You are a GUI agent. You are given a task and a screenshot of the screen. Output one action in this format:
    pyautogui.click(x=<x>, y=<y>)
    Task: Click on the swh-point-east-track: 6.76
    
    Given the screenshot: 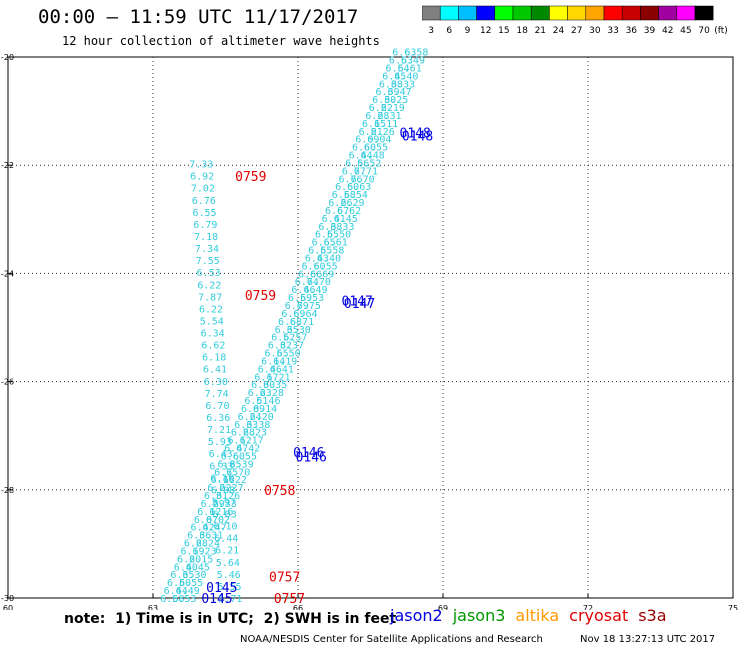 What is the action you would take?
    pyautogui.click(x=350, y=179)
    